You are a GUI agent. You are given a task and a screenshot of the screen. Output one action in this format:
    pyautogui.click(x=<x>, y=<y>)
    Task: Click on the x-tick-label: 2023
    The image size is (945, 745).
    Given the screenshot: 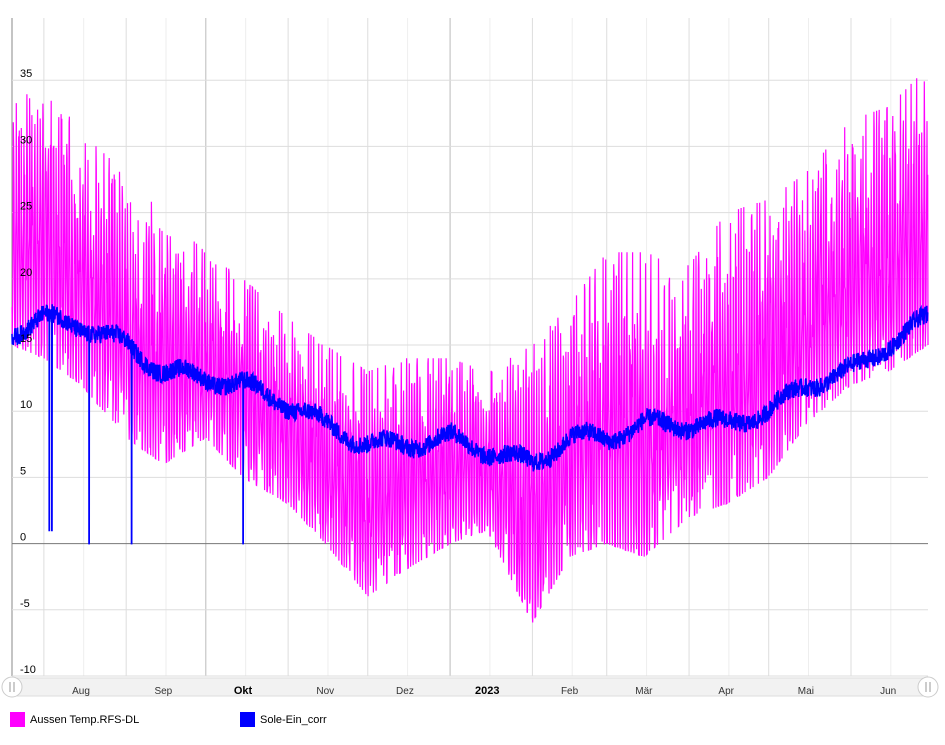 What is the action you would take?
    pyautogui.click(x=487, y=691)
    